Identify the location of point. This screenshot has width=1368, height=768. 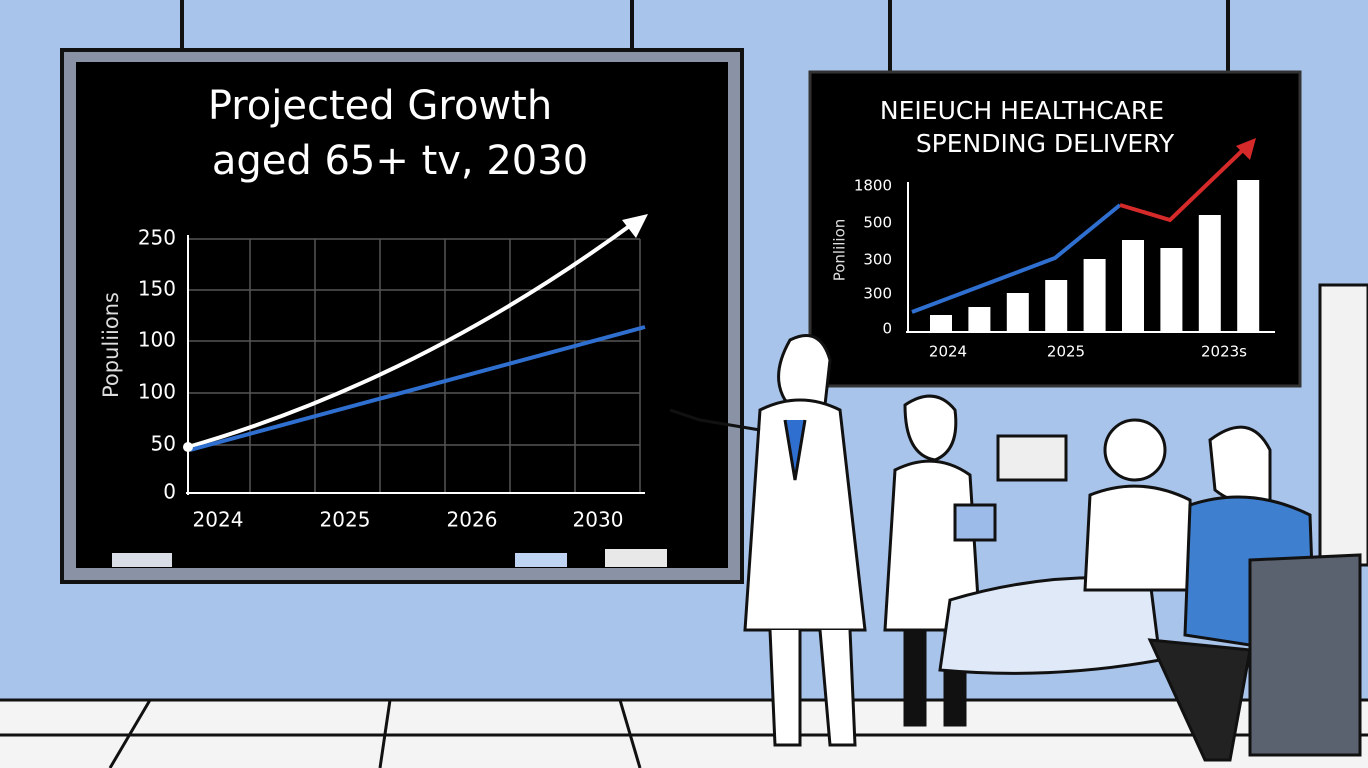
(188, 447).